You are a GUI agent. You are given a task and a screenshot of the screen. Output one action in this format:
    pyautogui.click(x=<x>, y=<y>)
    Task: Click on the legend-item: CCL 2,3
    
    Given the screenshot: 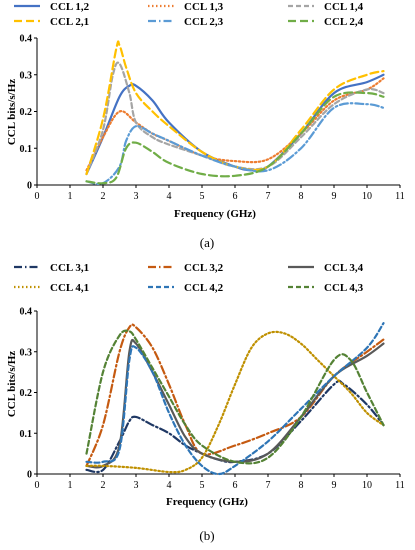 What is the action you would take?
    pyautogui.click(x=186, y=22)
    